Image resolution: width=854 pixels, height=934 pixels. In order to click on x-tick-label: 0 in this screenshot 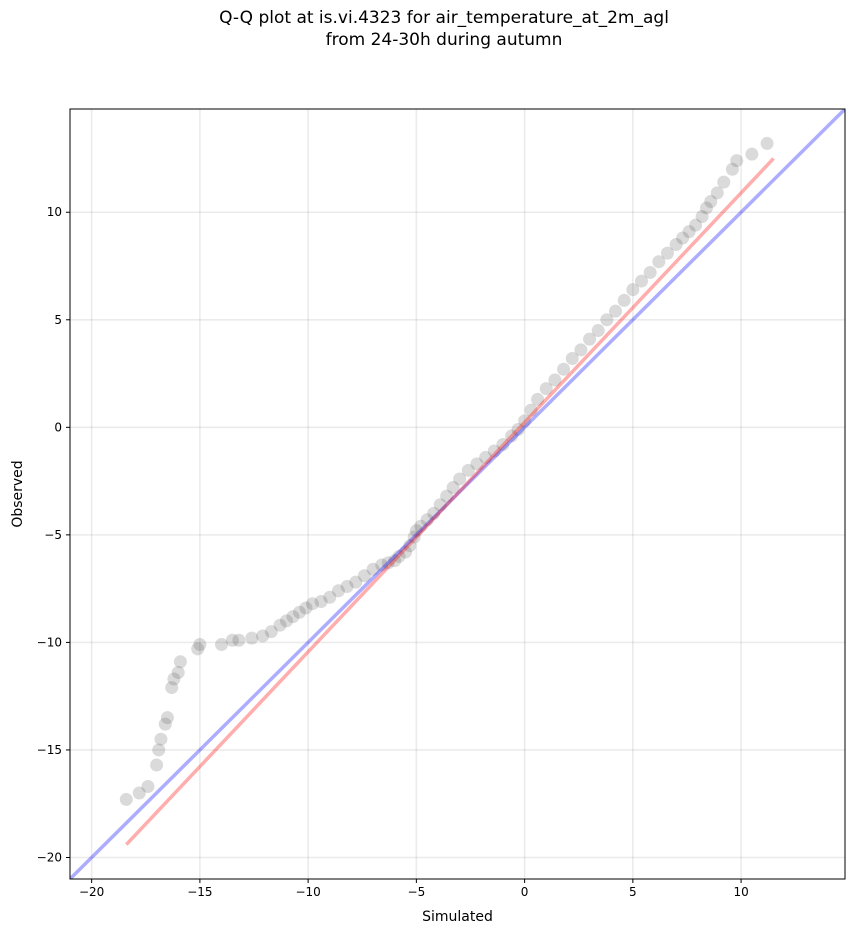, I will do `click(525, 892)`.